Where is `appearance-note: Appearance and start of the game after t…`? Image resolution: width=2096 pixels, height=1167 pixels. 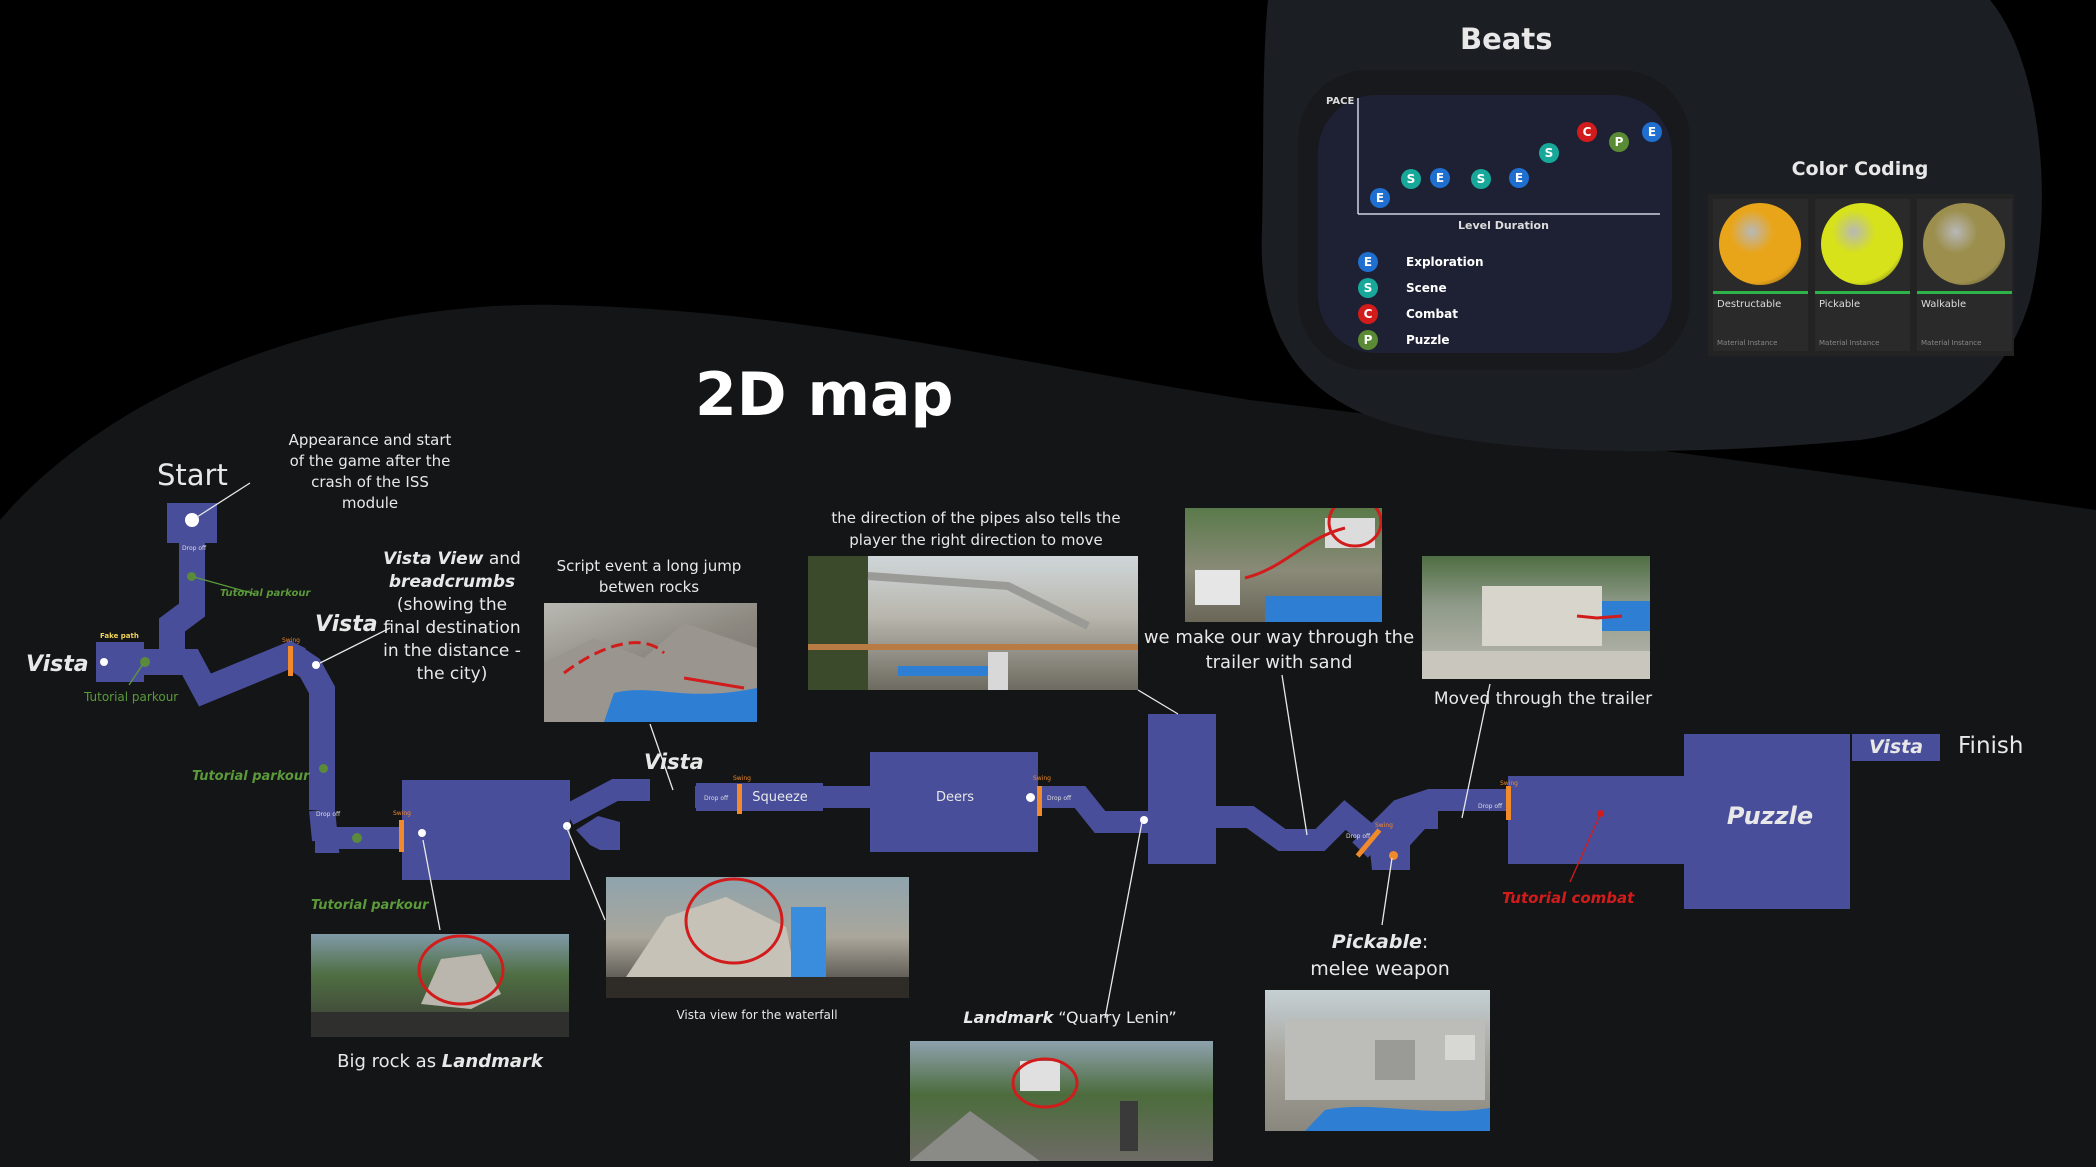
appearance-note: Appearance and start of the game after t… is located at coordinates (370, 471).